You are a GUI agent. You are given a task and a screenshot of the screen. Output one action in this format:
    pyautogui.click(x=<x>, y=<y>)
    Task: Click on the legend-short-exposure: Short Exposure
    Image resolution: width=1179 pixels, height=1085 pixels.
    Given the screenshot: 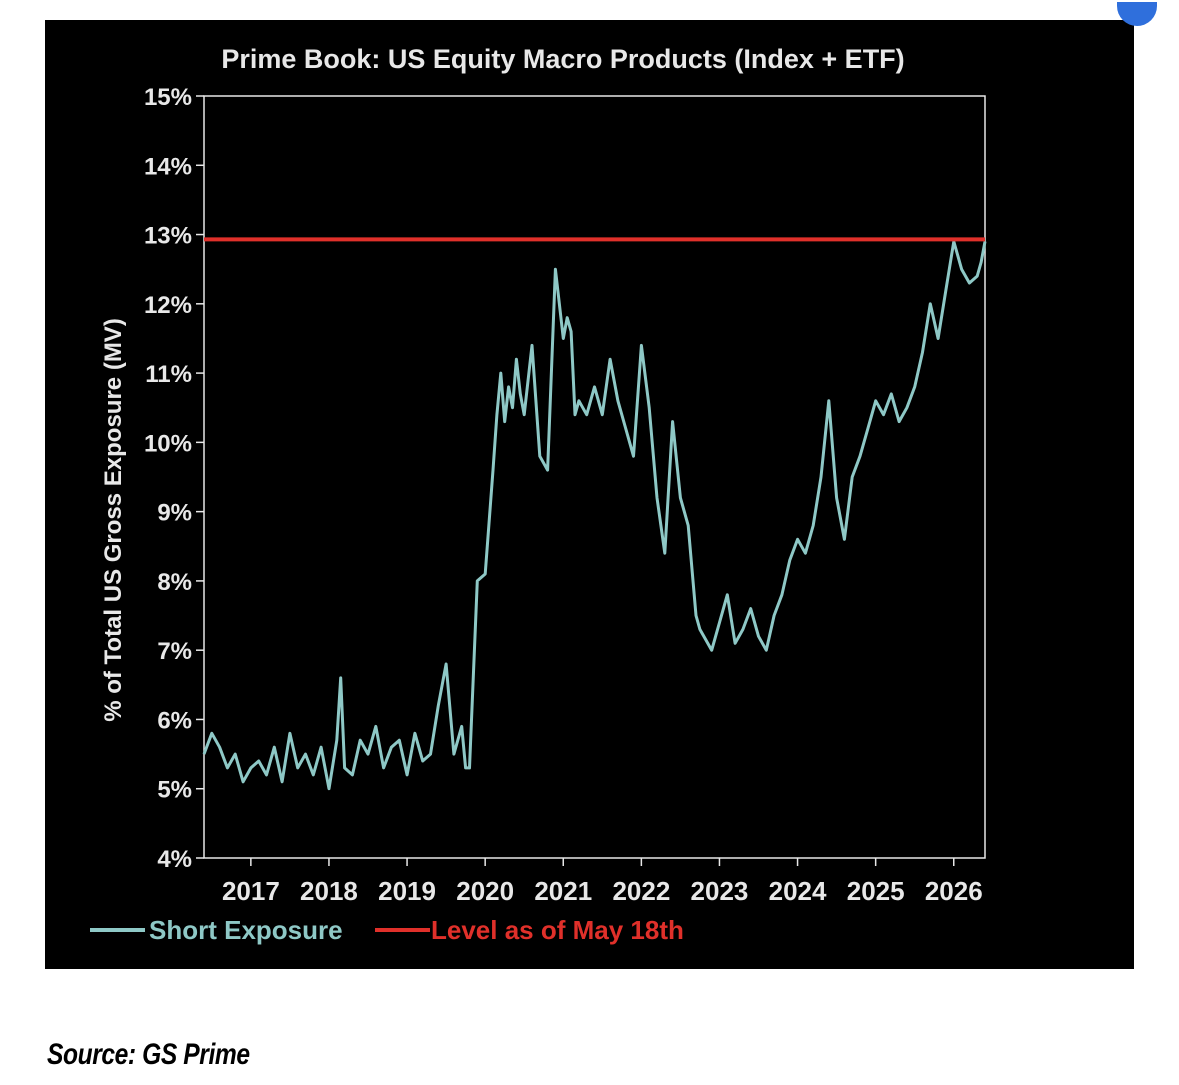 What is the action you would take?
    pyautogui.click(x=216, y=930)
    